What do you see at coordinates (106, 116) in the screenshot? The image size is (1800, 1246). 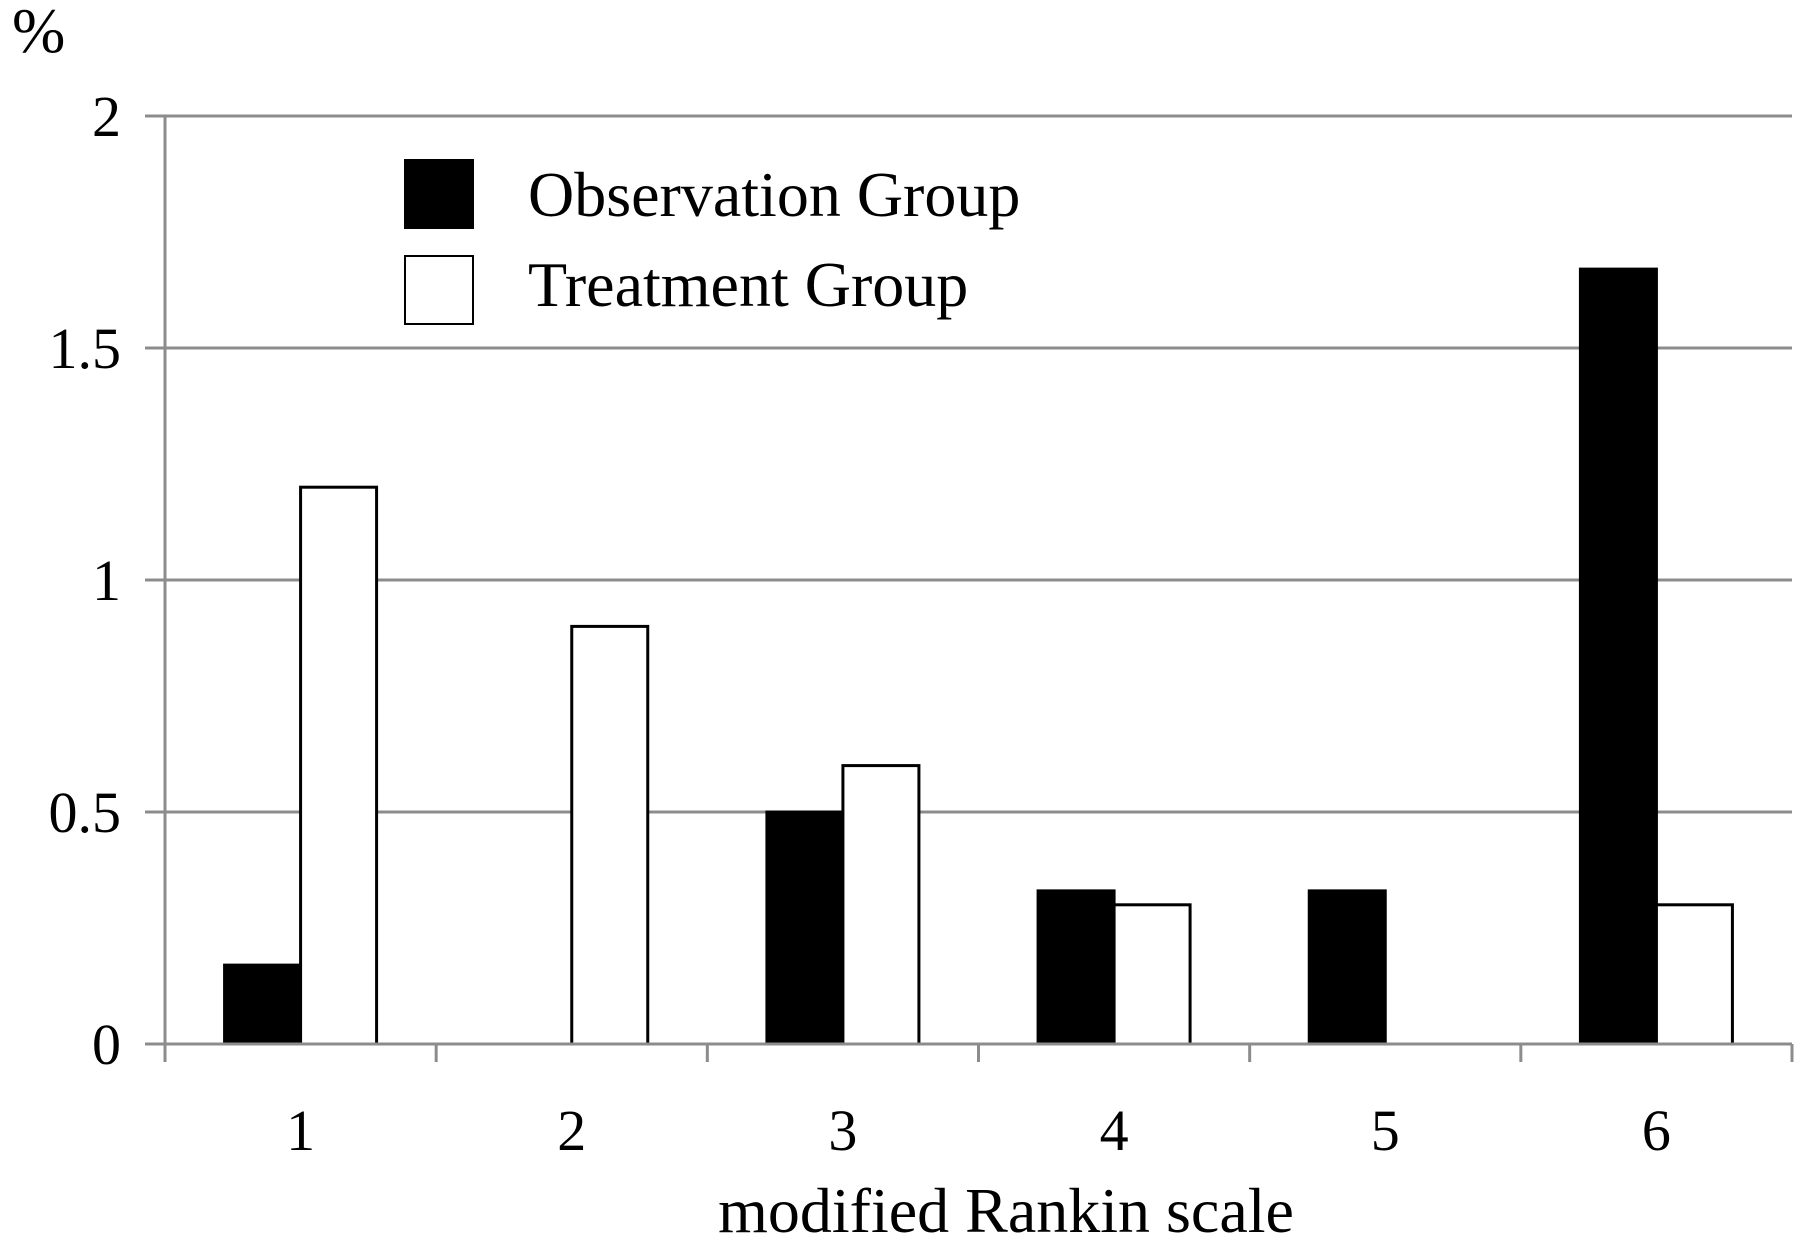 I see `y-tick-label: 2` at bounding box center [106, 116].